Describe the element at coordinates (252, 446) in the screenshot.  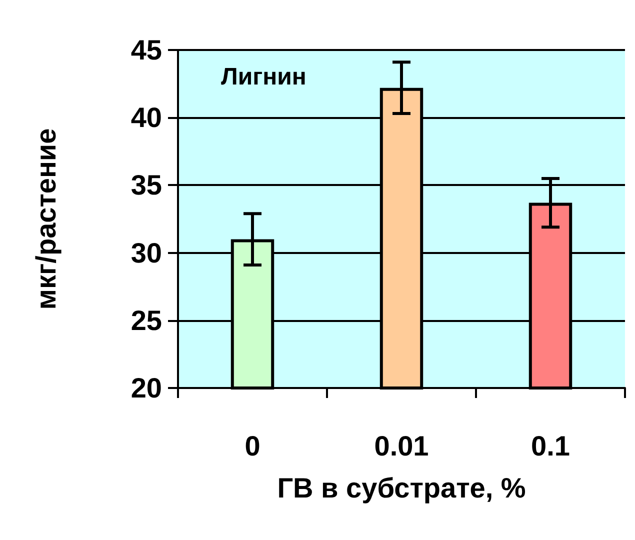
I see `x-tick-label: 0` at that location.